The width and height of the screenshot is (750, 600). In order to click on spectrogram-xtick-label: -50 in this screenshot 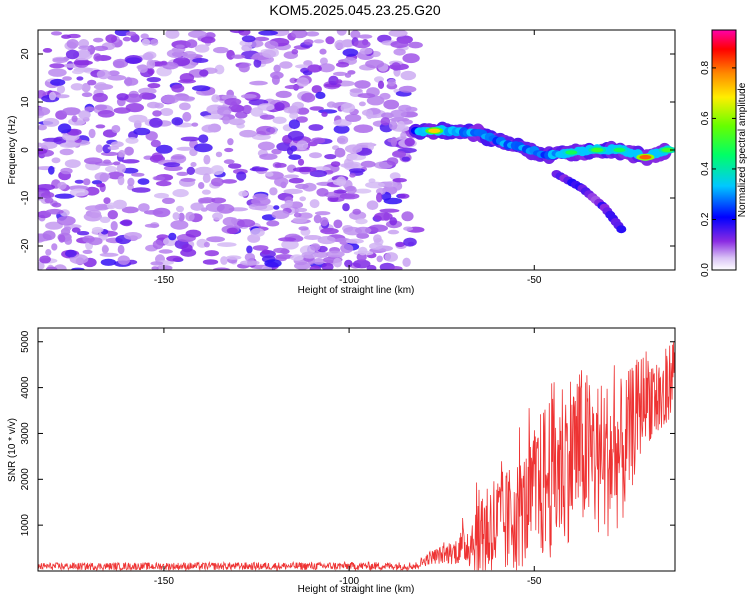, I will do `click(534, 280)`.